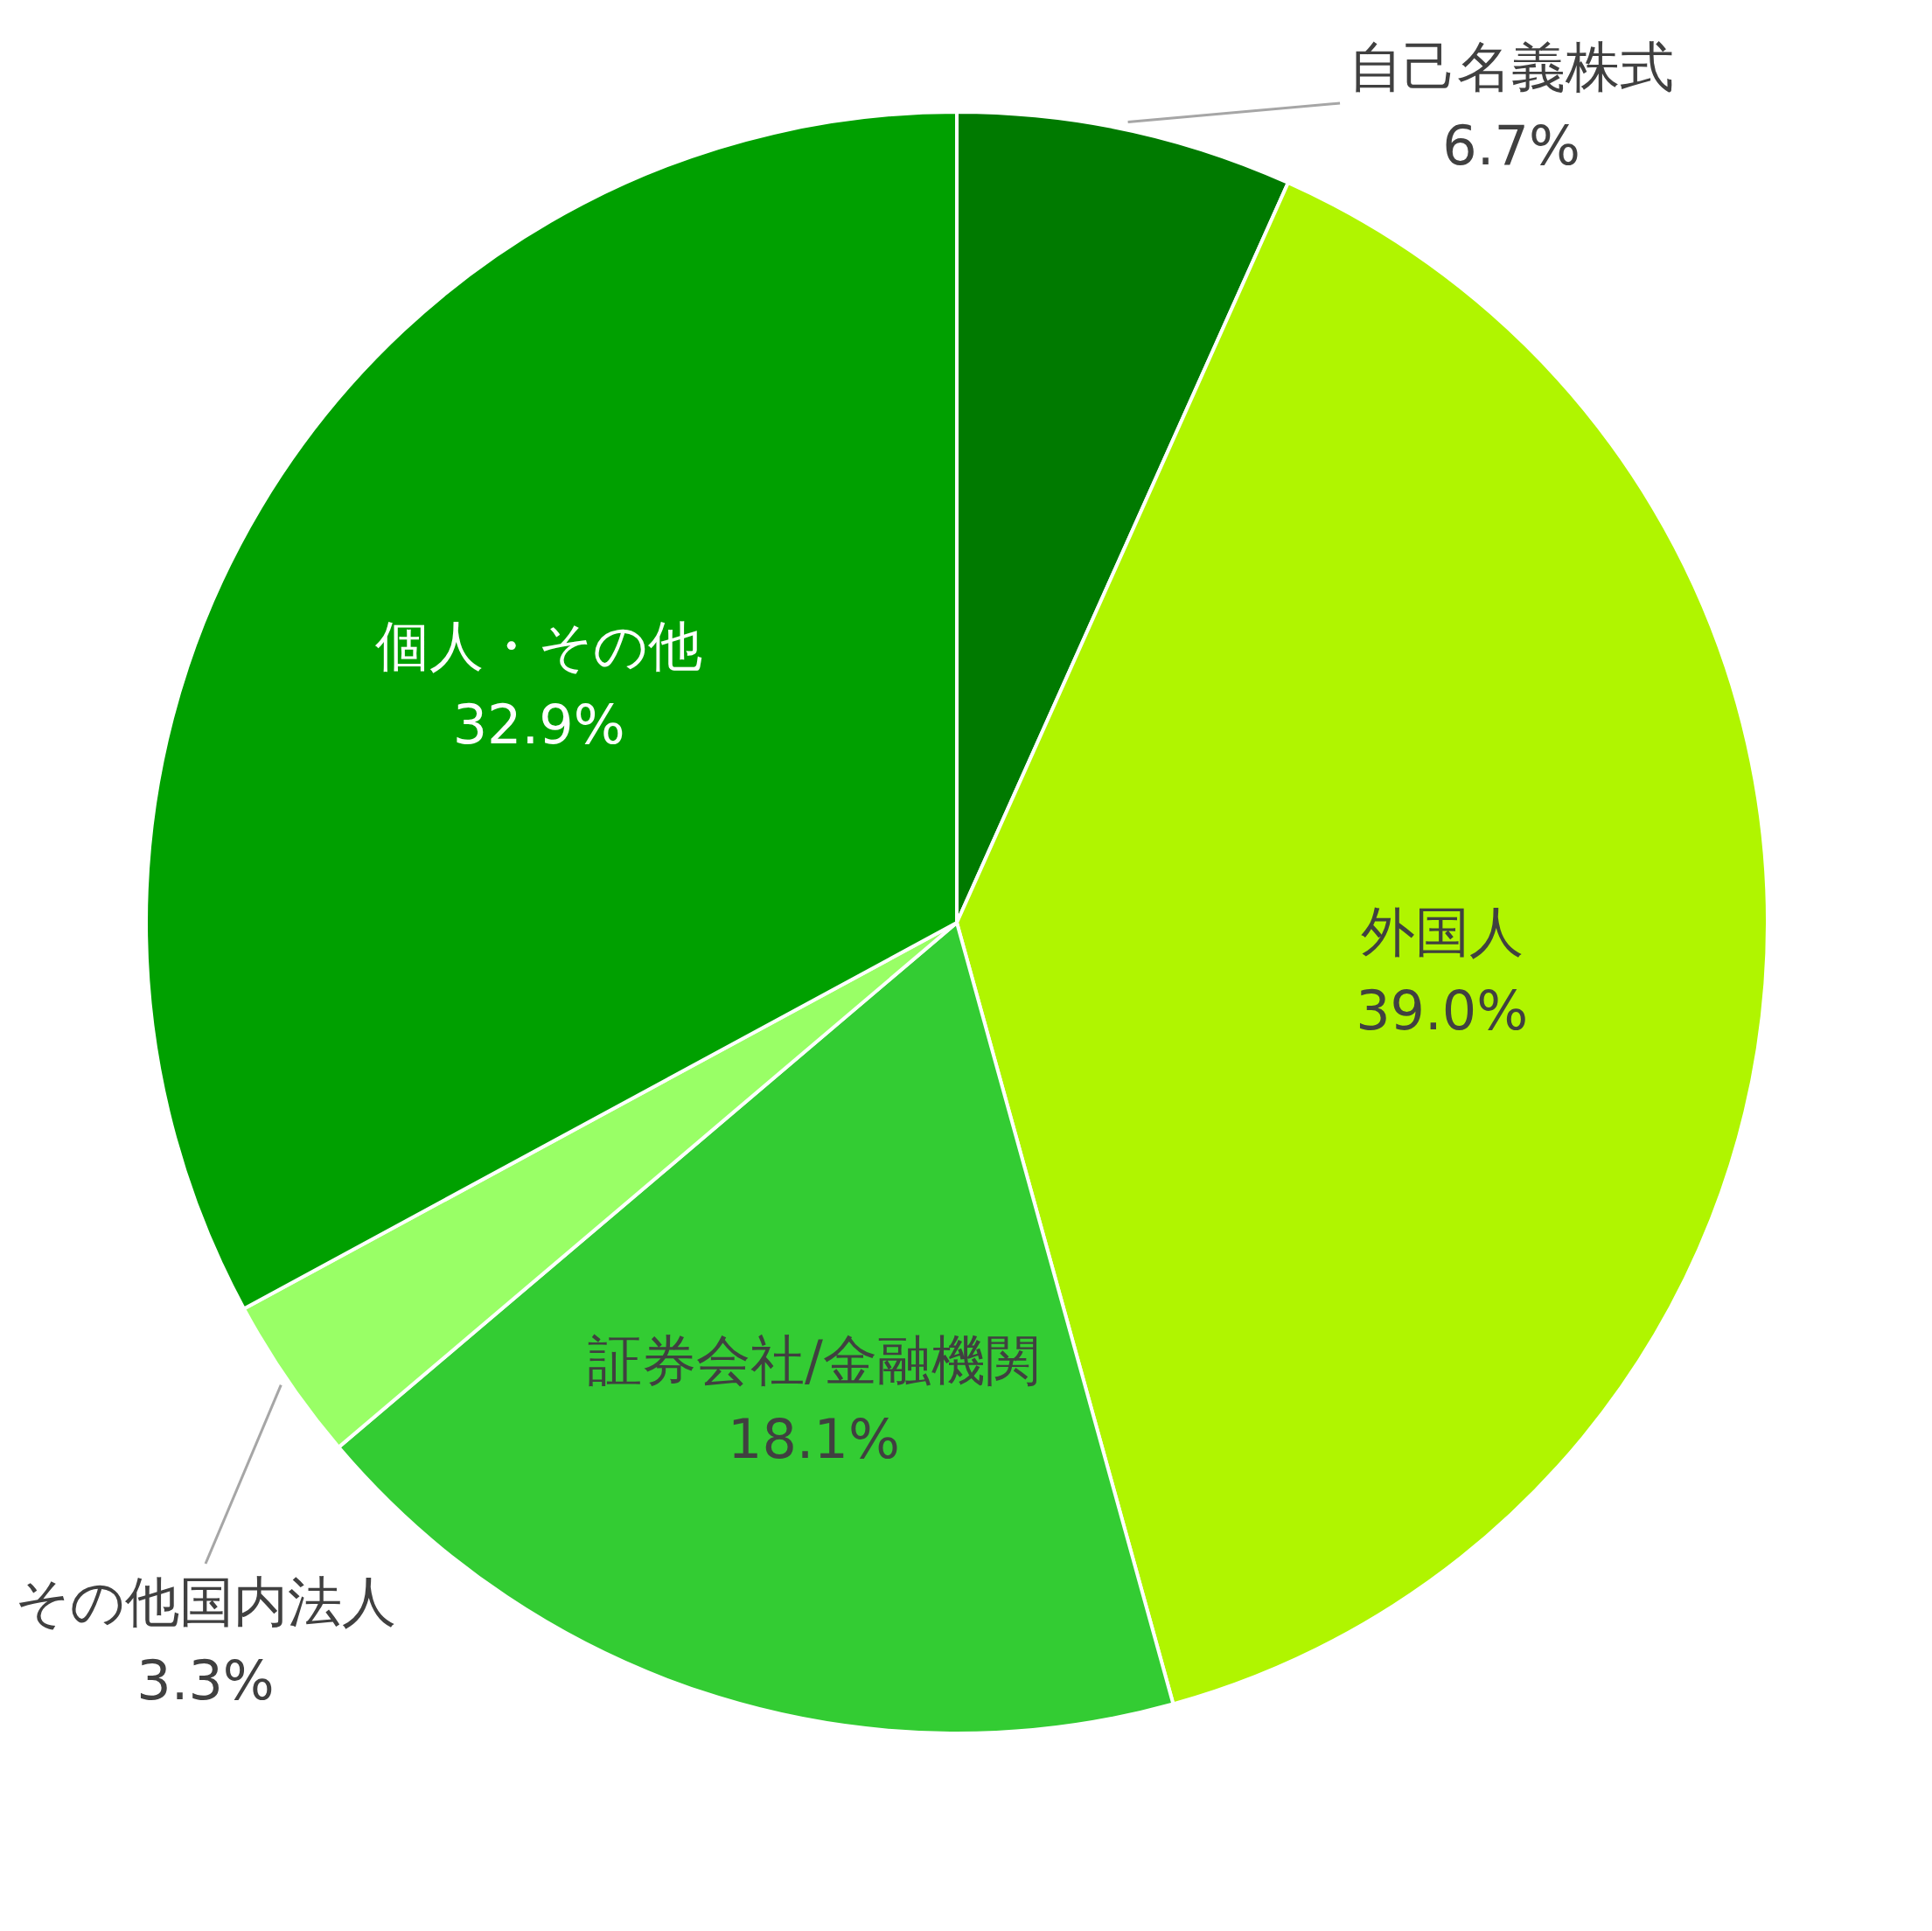  What do you see at coordinates (1511, 146) in the screenshot?
I see `data-label: 6.7%` at bounding box center [1511, 146].